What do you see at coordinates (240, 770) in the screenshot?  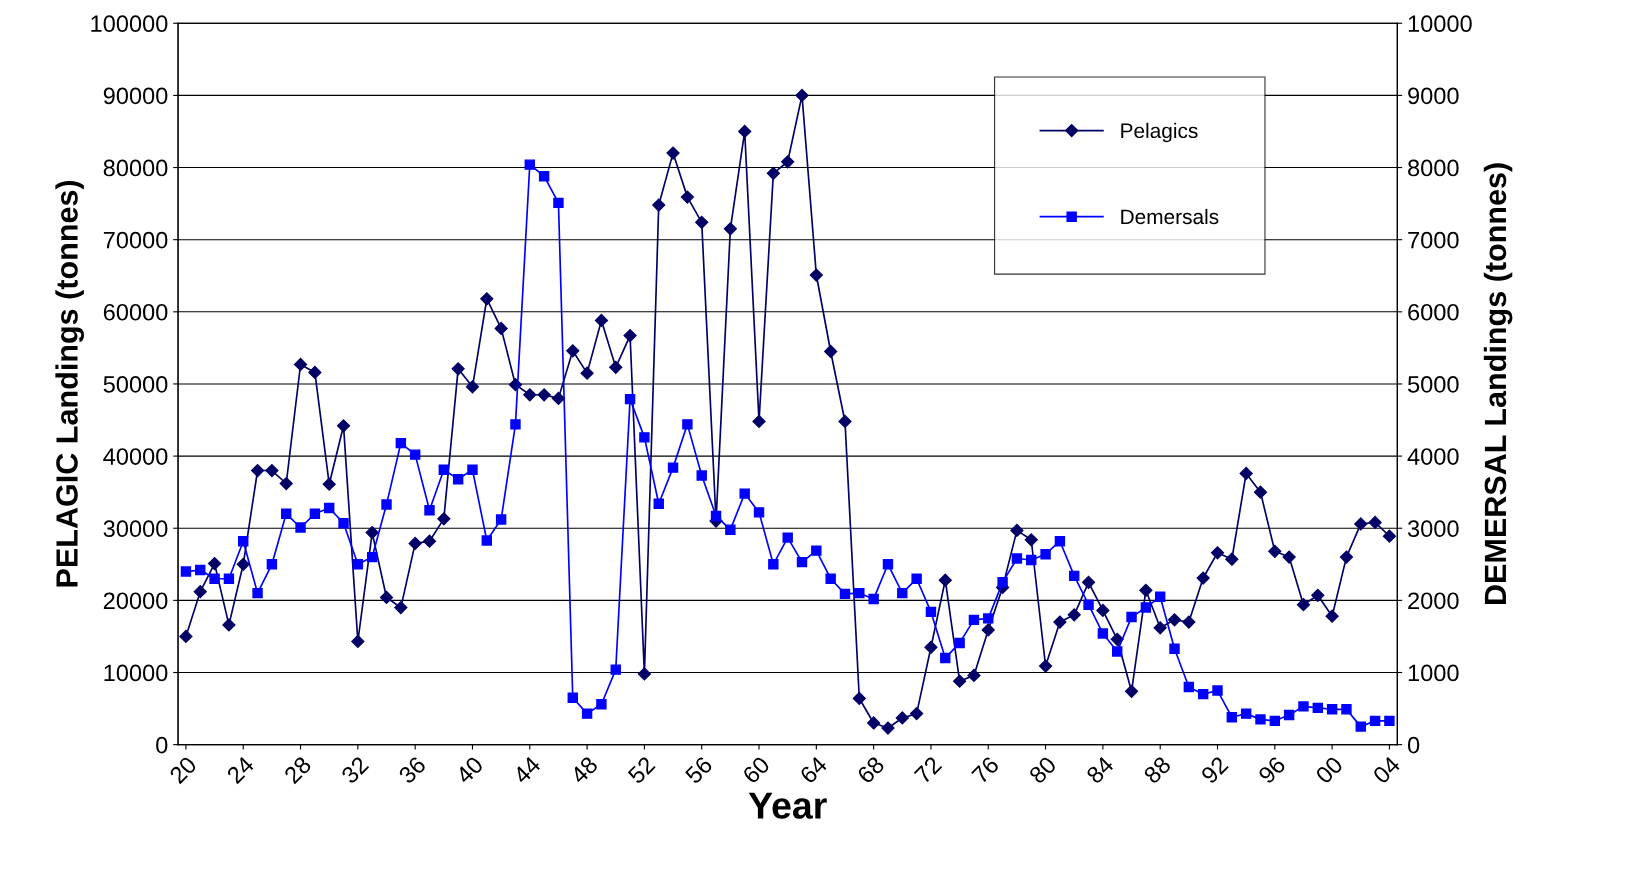 I see `x-tick-label: 24` at bounding box center [240, 770].